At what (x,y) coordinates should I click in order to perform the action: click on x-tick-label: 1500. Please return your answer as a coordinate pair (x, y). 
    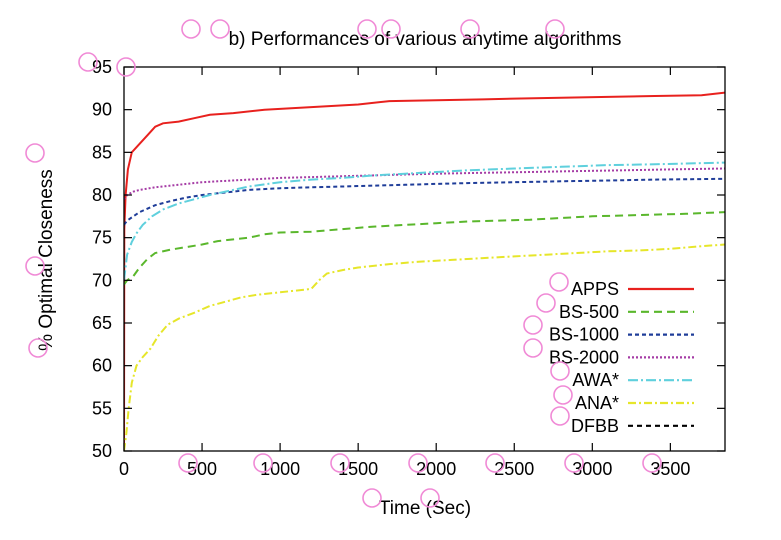
    Looking at the image, I should click on (358, 469).